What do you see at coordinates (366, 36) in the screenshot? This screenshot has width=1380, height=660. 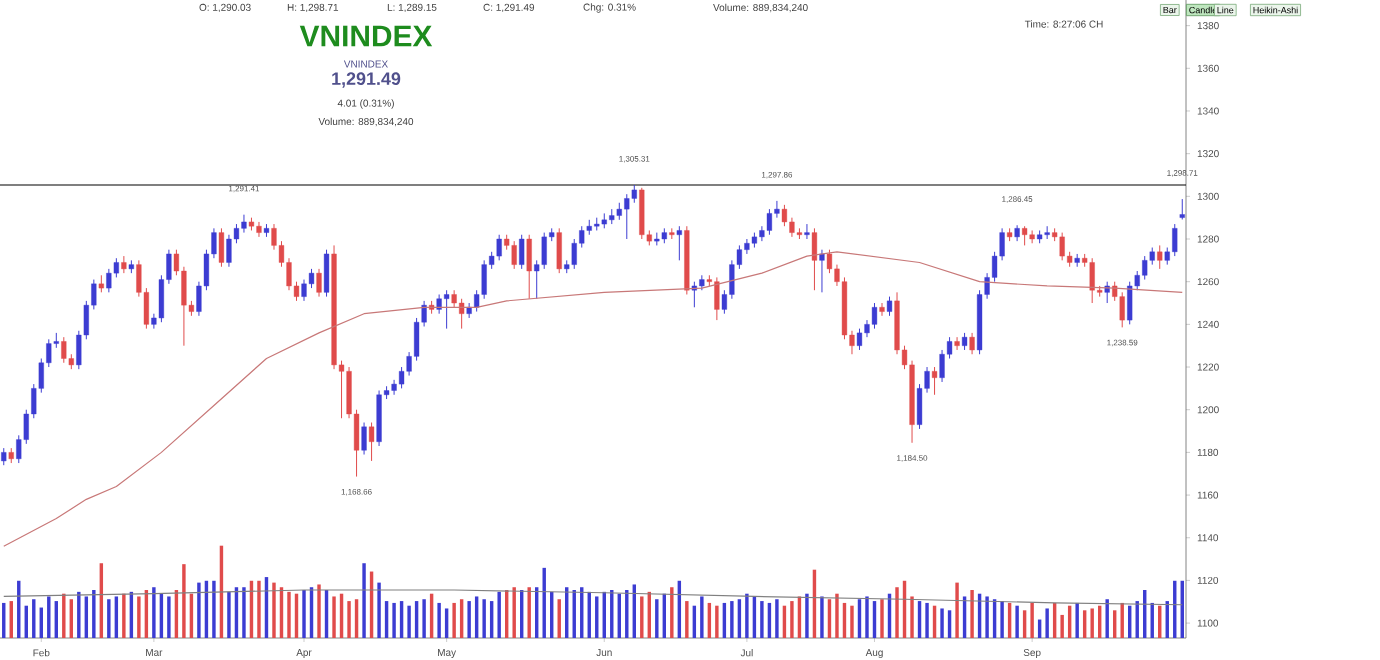 I see `text: VNINDEX` at bounding box center [366, 36].